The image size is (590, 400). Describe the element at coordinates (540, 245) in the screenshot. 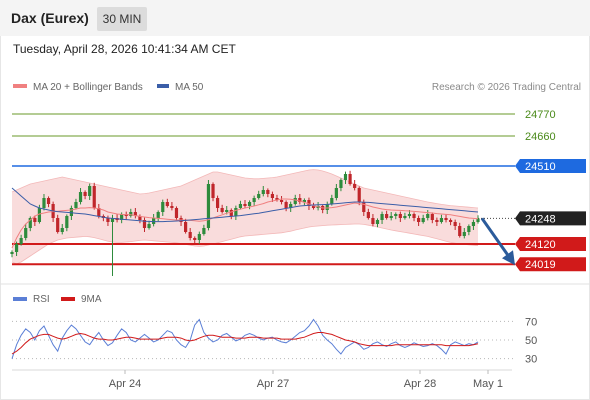

I see `level-label-24120: 24120` at that location.